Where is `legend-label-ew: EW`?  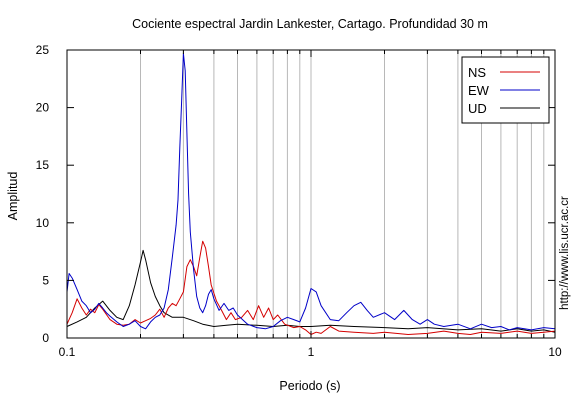
legend-label-ew: EW is located at coordinates (479, 90).